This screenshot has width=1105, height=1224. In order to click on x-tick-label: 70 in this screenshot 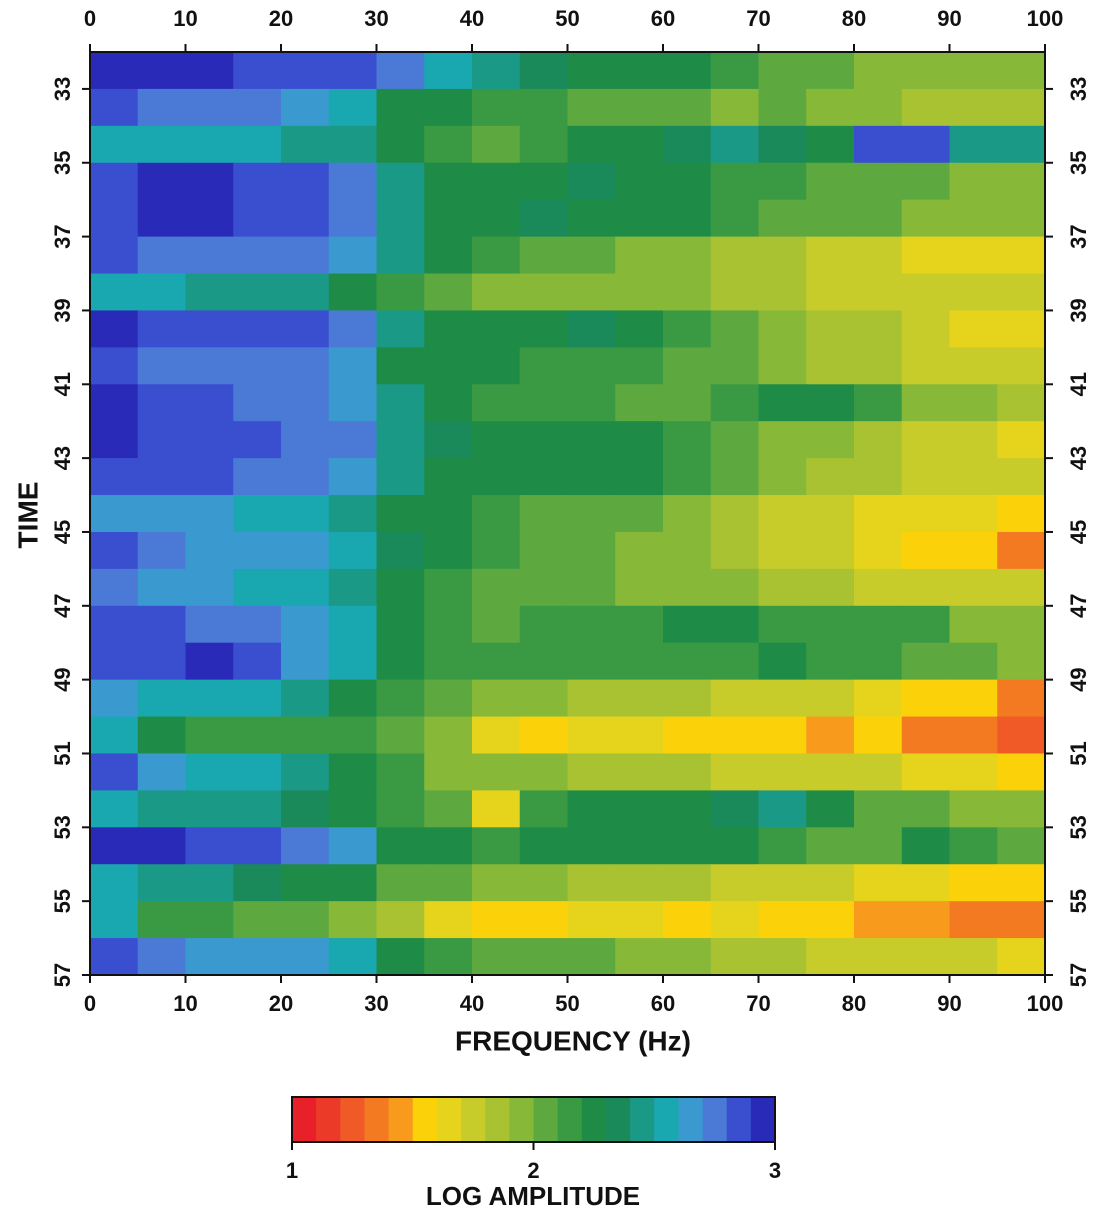, I will do `click(758, 1003)`.